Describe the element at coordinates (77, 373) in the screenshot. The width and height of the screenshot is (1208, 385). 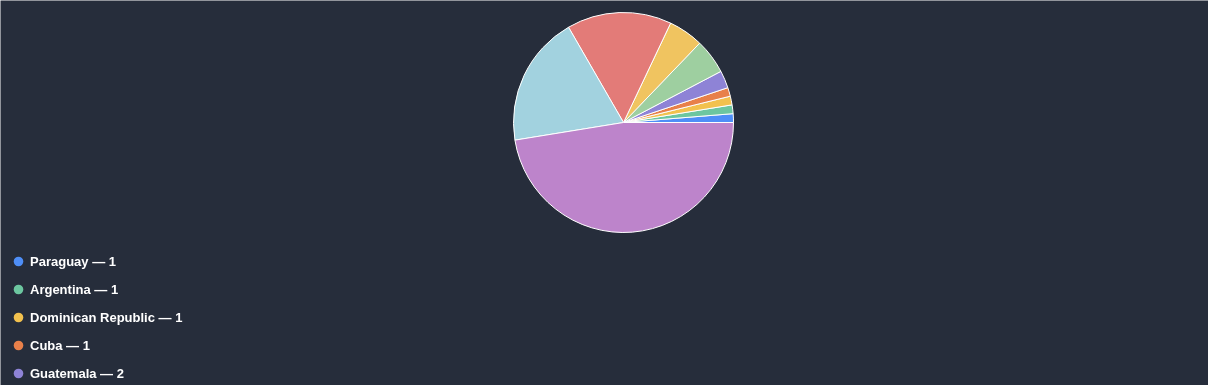
I see `legend-label: Guatemala — 2` at that location.